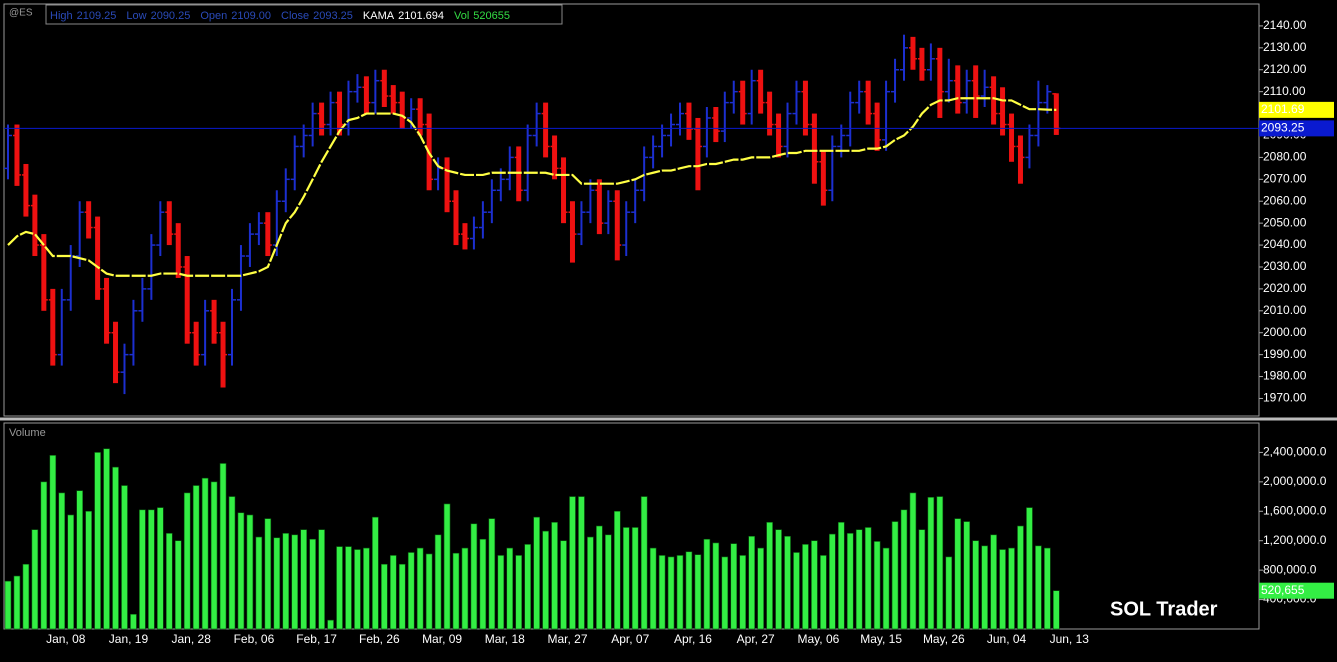 This screenshot has width=1337, height=662. I want to click on y-tick-label: 2030.00, so click(1285, 266).